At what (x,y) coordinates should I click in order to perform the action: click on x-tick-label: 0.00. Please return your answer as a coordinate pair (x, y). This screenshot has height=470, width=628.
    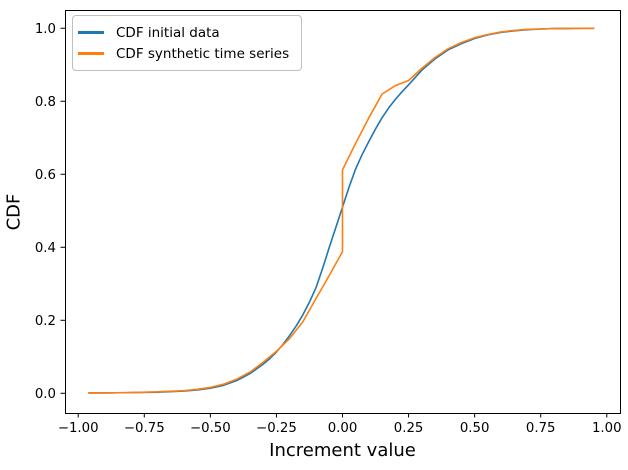
    Looking at the image, I should click on (343, 428).